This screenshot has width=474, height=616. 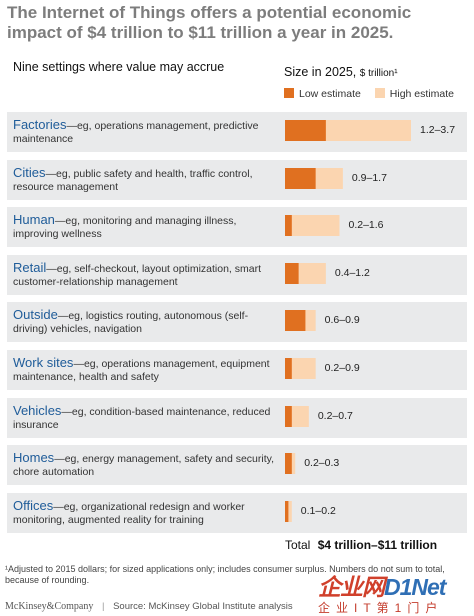 What do you see at coordinates (43, 362) in the screenshot?
I see `setting-name: Work sites` at bounding box center [43, 362].